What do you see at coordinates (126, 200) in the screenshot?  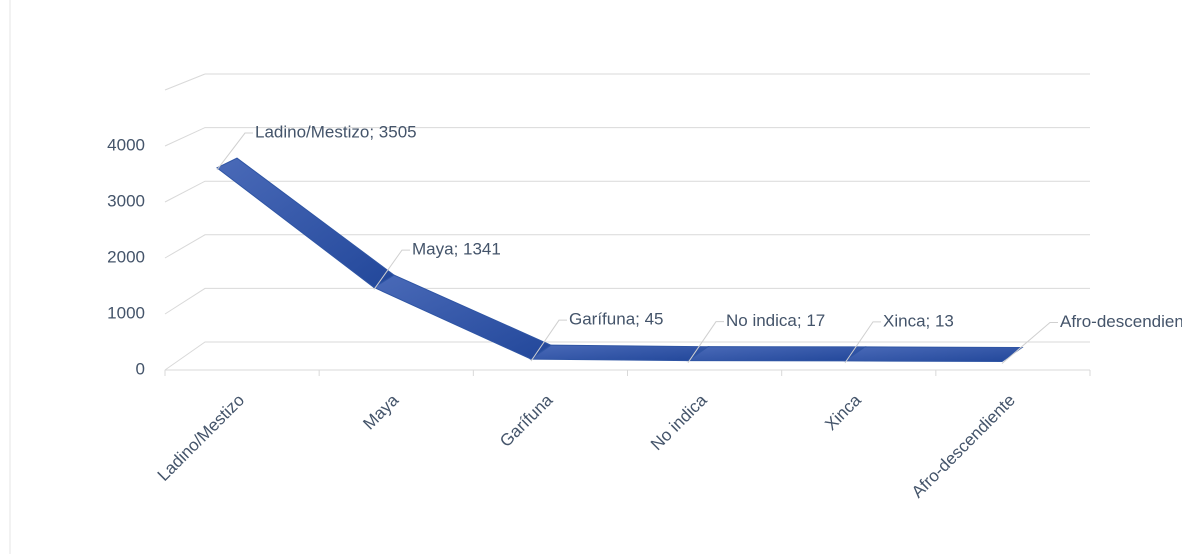 I see `y-tick-label: 3000` at bounding box center [126, 200].